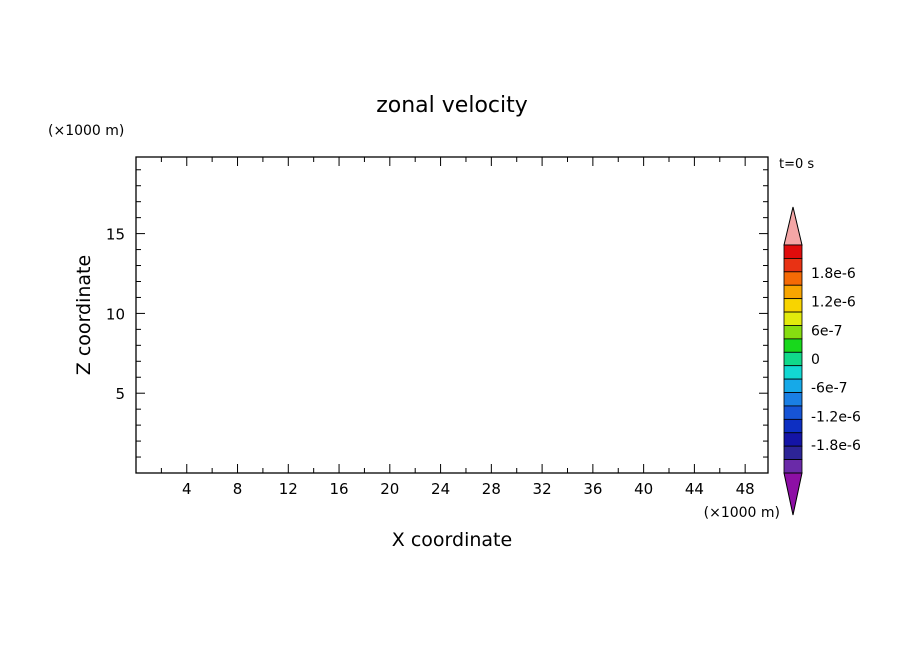  What do you see at coordinates (833, 303) in the screenshot?
I see `colorbar-tick-label: 1.2e-6` at bounding box center [833, 303].